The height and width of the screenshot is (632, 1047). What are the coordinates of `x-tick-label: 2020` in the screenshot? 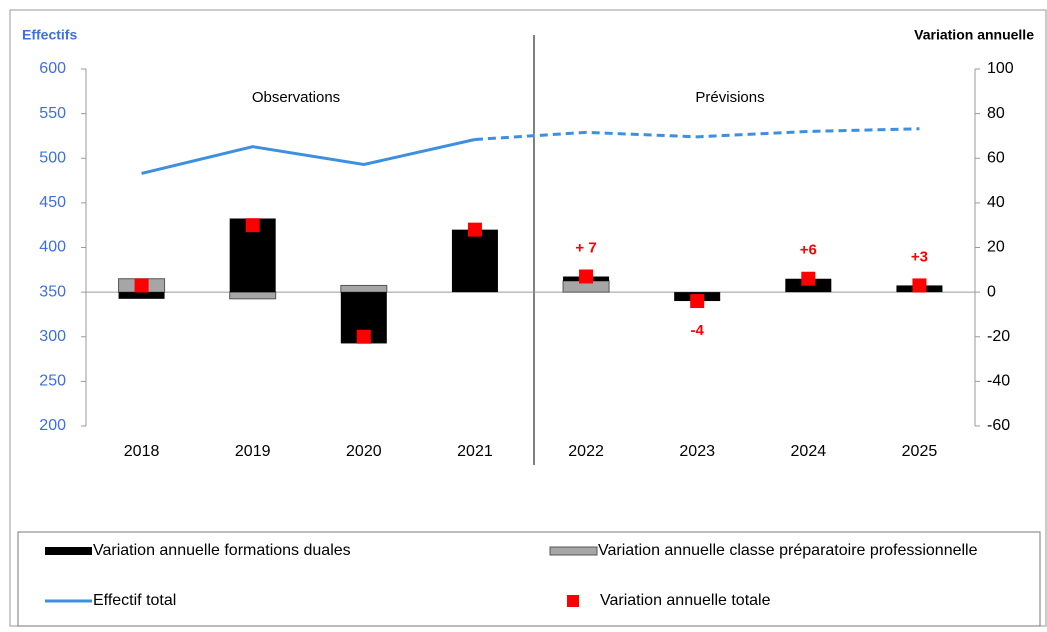 It's located at (364, 451).